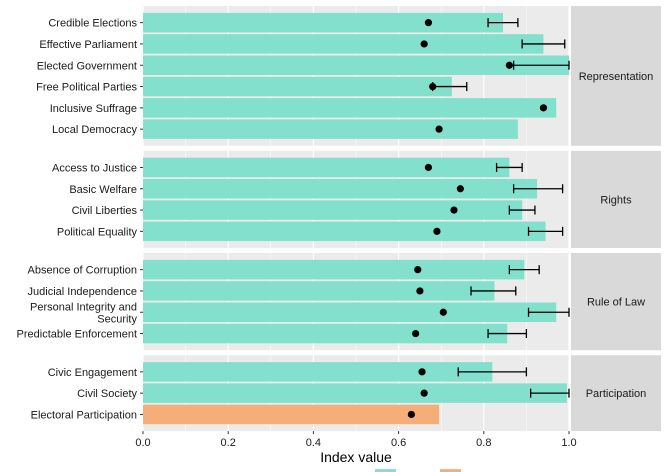 This screenshot has width=668, height=472. What do you see at coordinates (228, 443) in the screenshot?
I see `x-tick-label: 0.2` at bounding box center [228, 443].